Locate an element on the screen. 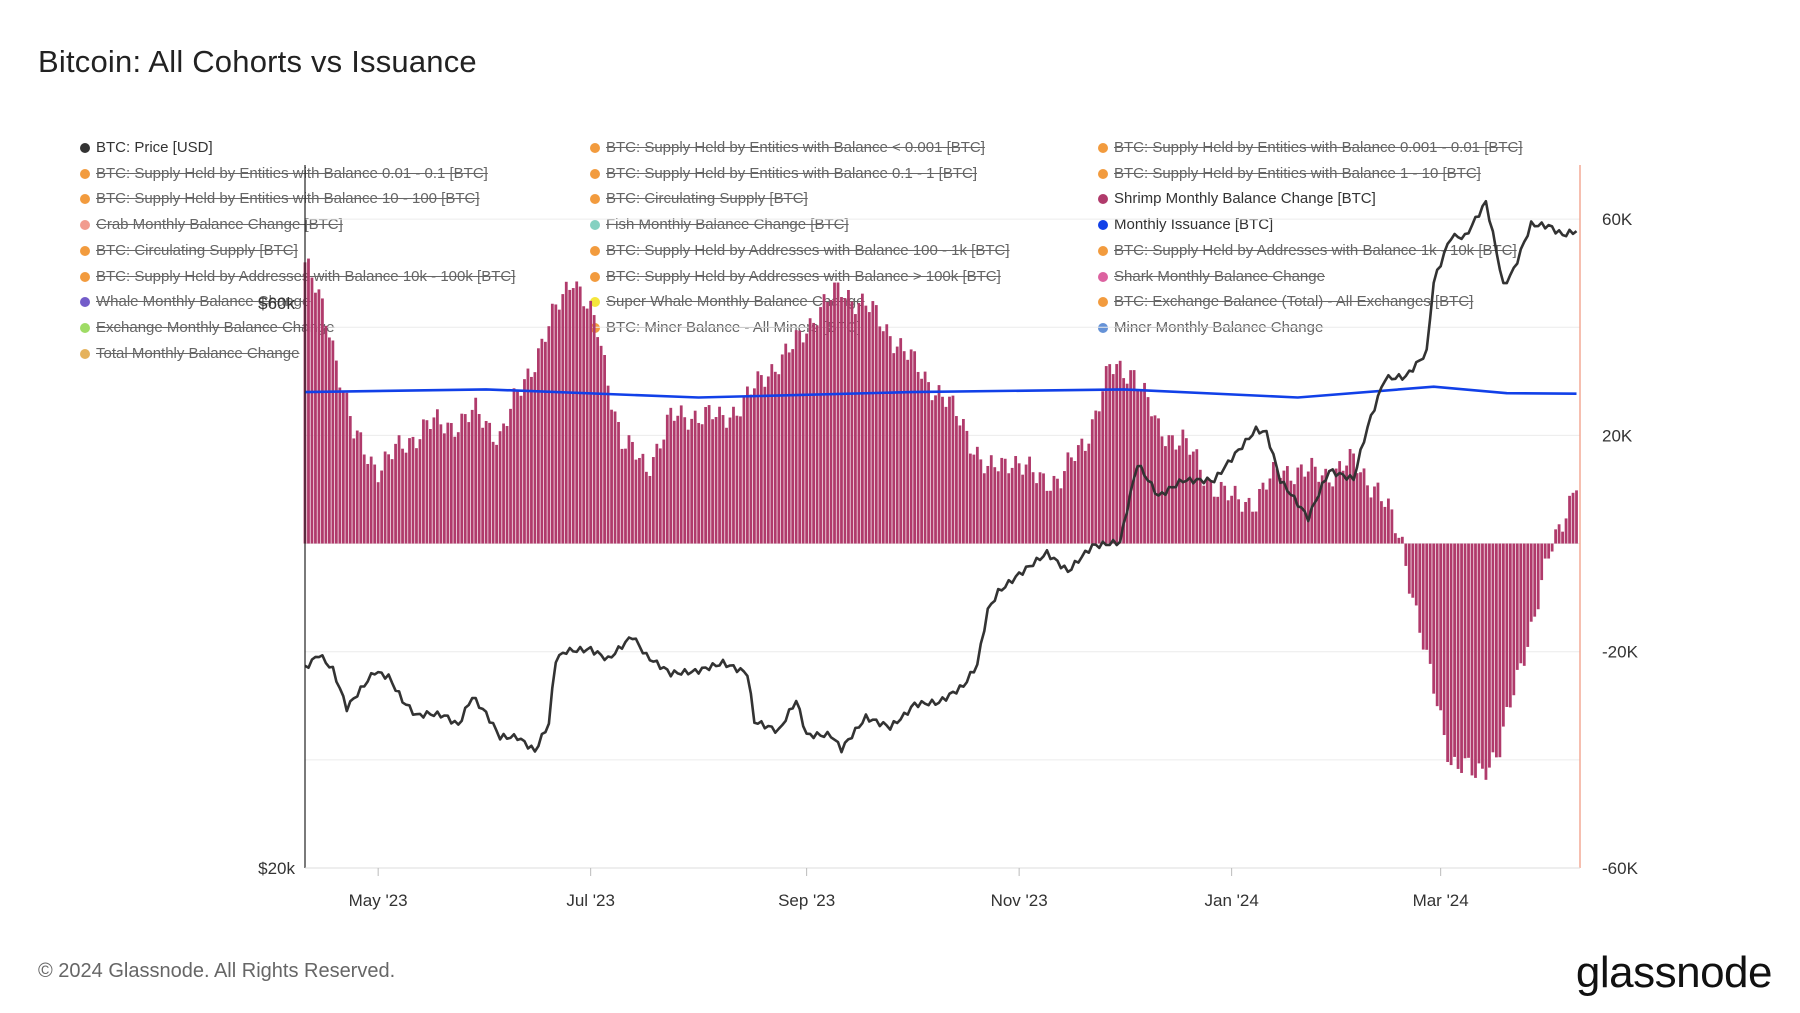 This screenshot has width=1800, height=1013. legend-item: Fish Monthly Balance Change [BTC] is located at coordinates (719, 225).